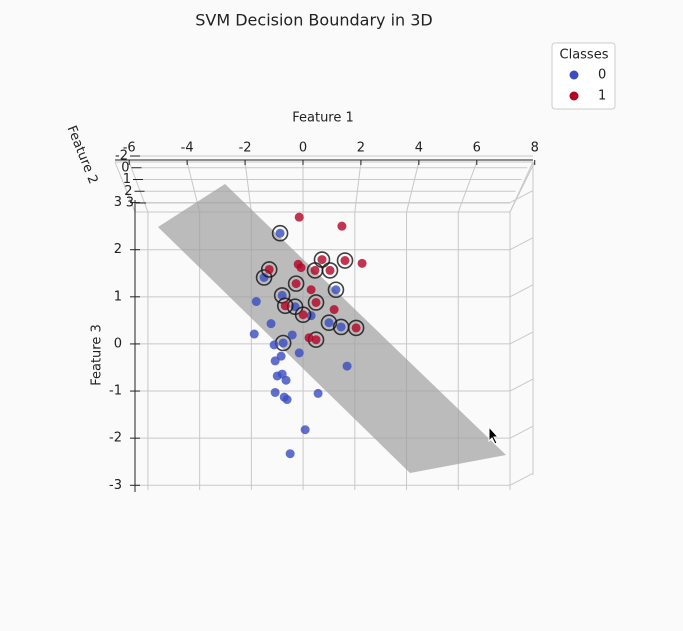 This screenshot has height=631, width=683. What do you see at coordinates (127, 179) in the screenshot?
I see `z-tick-label: 1` at bounding box center [127, 179].